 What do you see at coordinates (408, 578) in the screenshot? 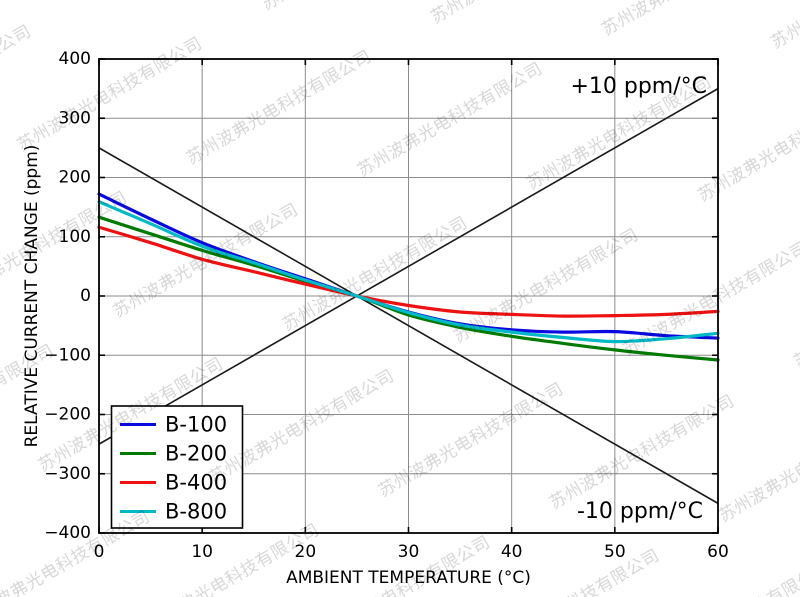
I see `x-axis-title: AMBIENT TEMPERATURE (°C)` at bounding box center [408, 578].